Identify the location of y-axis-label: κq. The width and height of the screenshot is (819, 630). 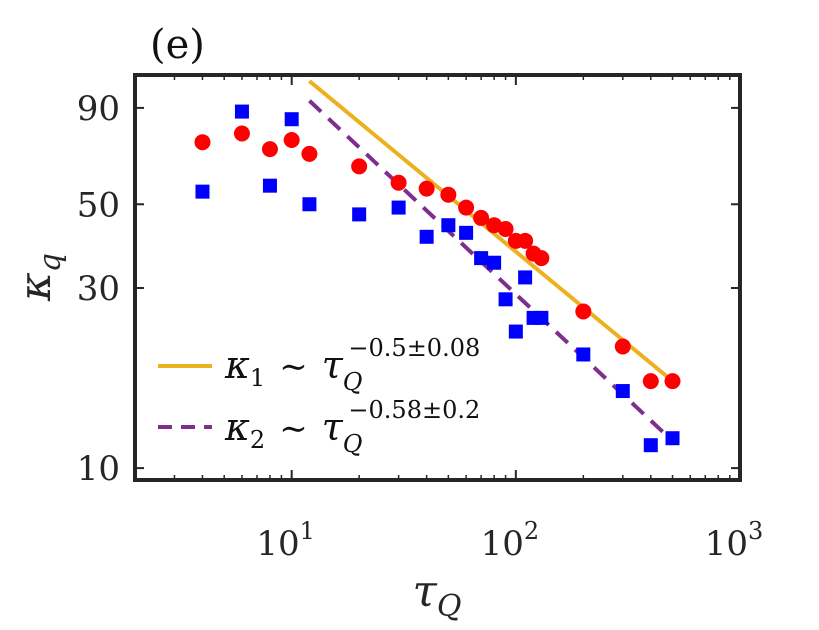
(39, 277).